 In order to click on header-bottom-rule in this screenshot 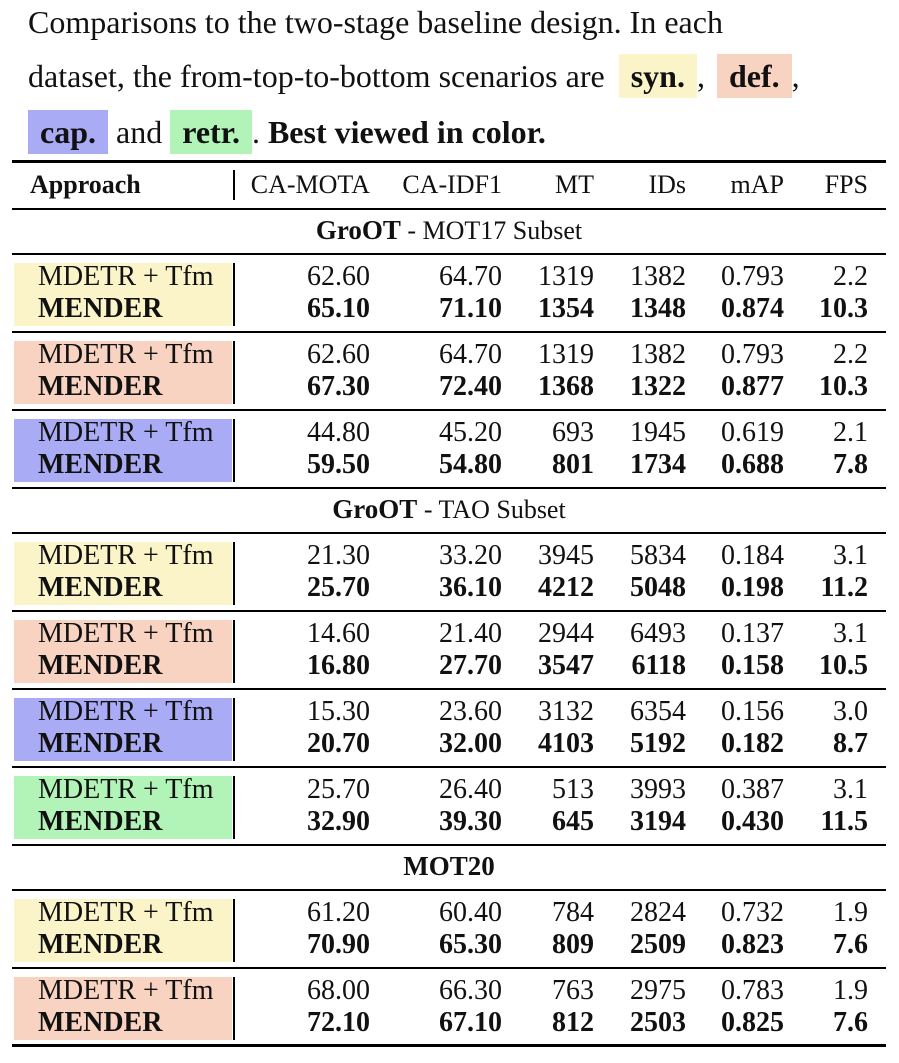, I will do `click(449, 209)`.